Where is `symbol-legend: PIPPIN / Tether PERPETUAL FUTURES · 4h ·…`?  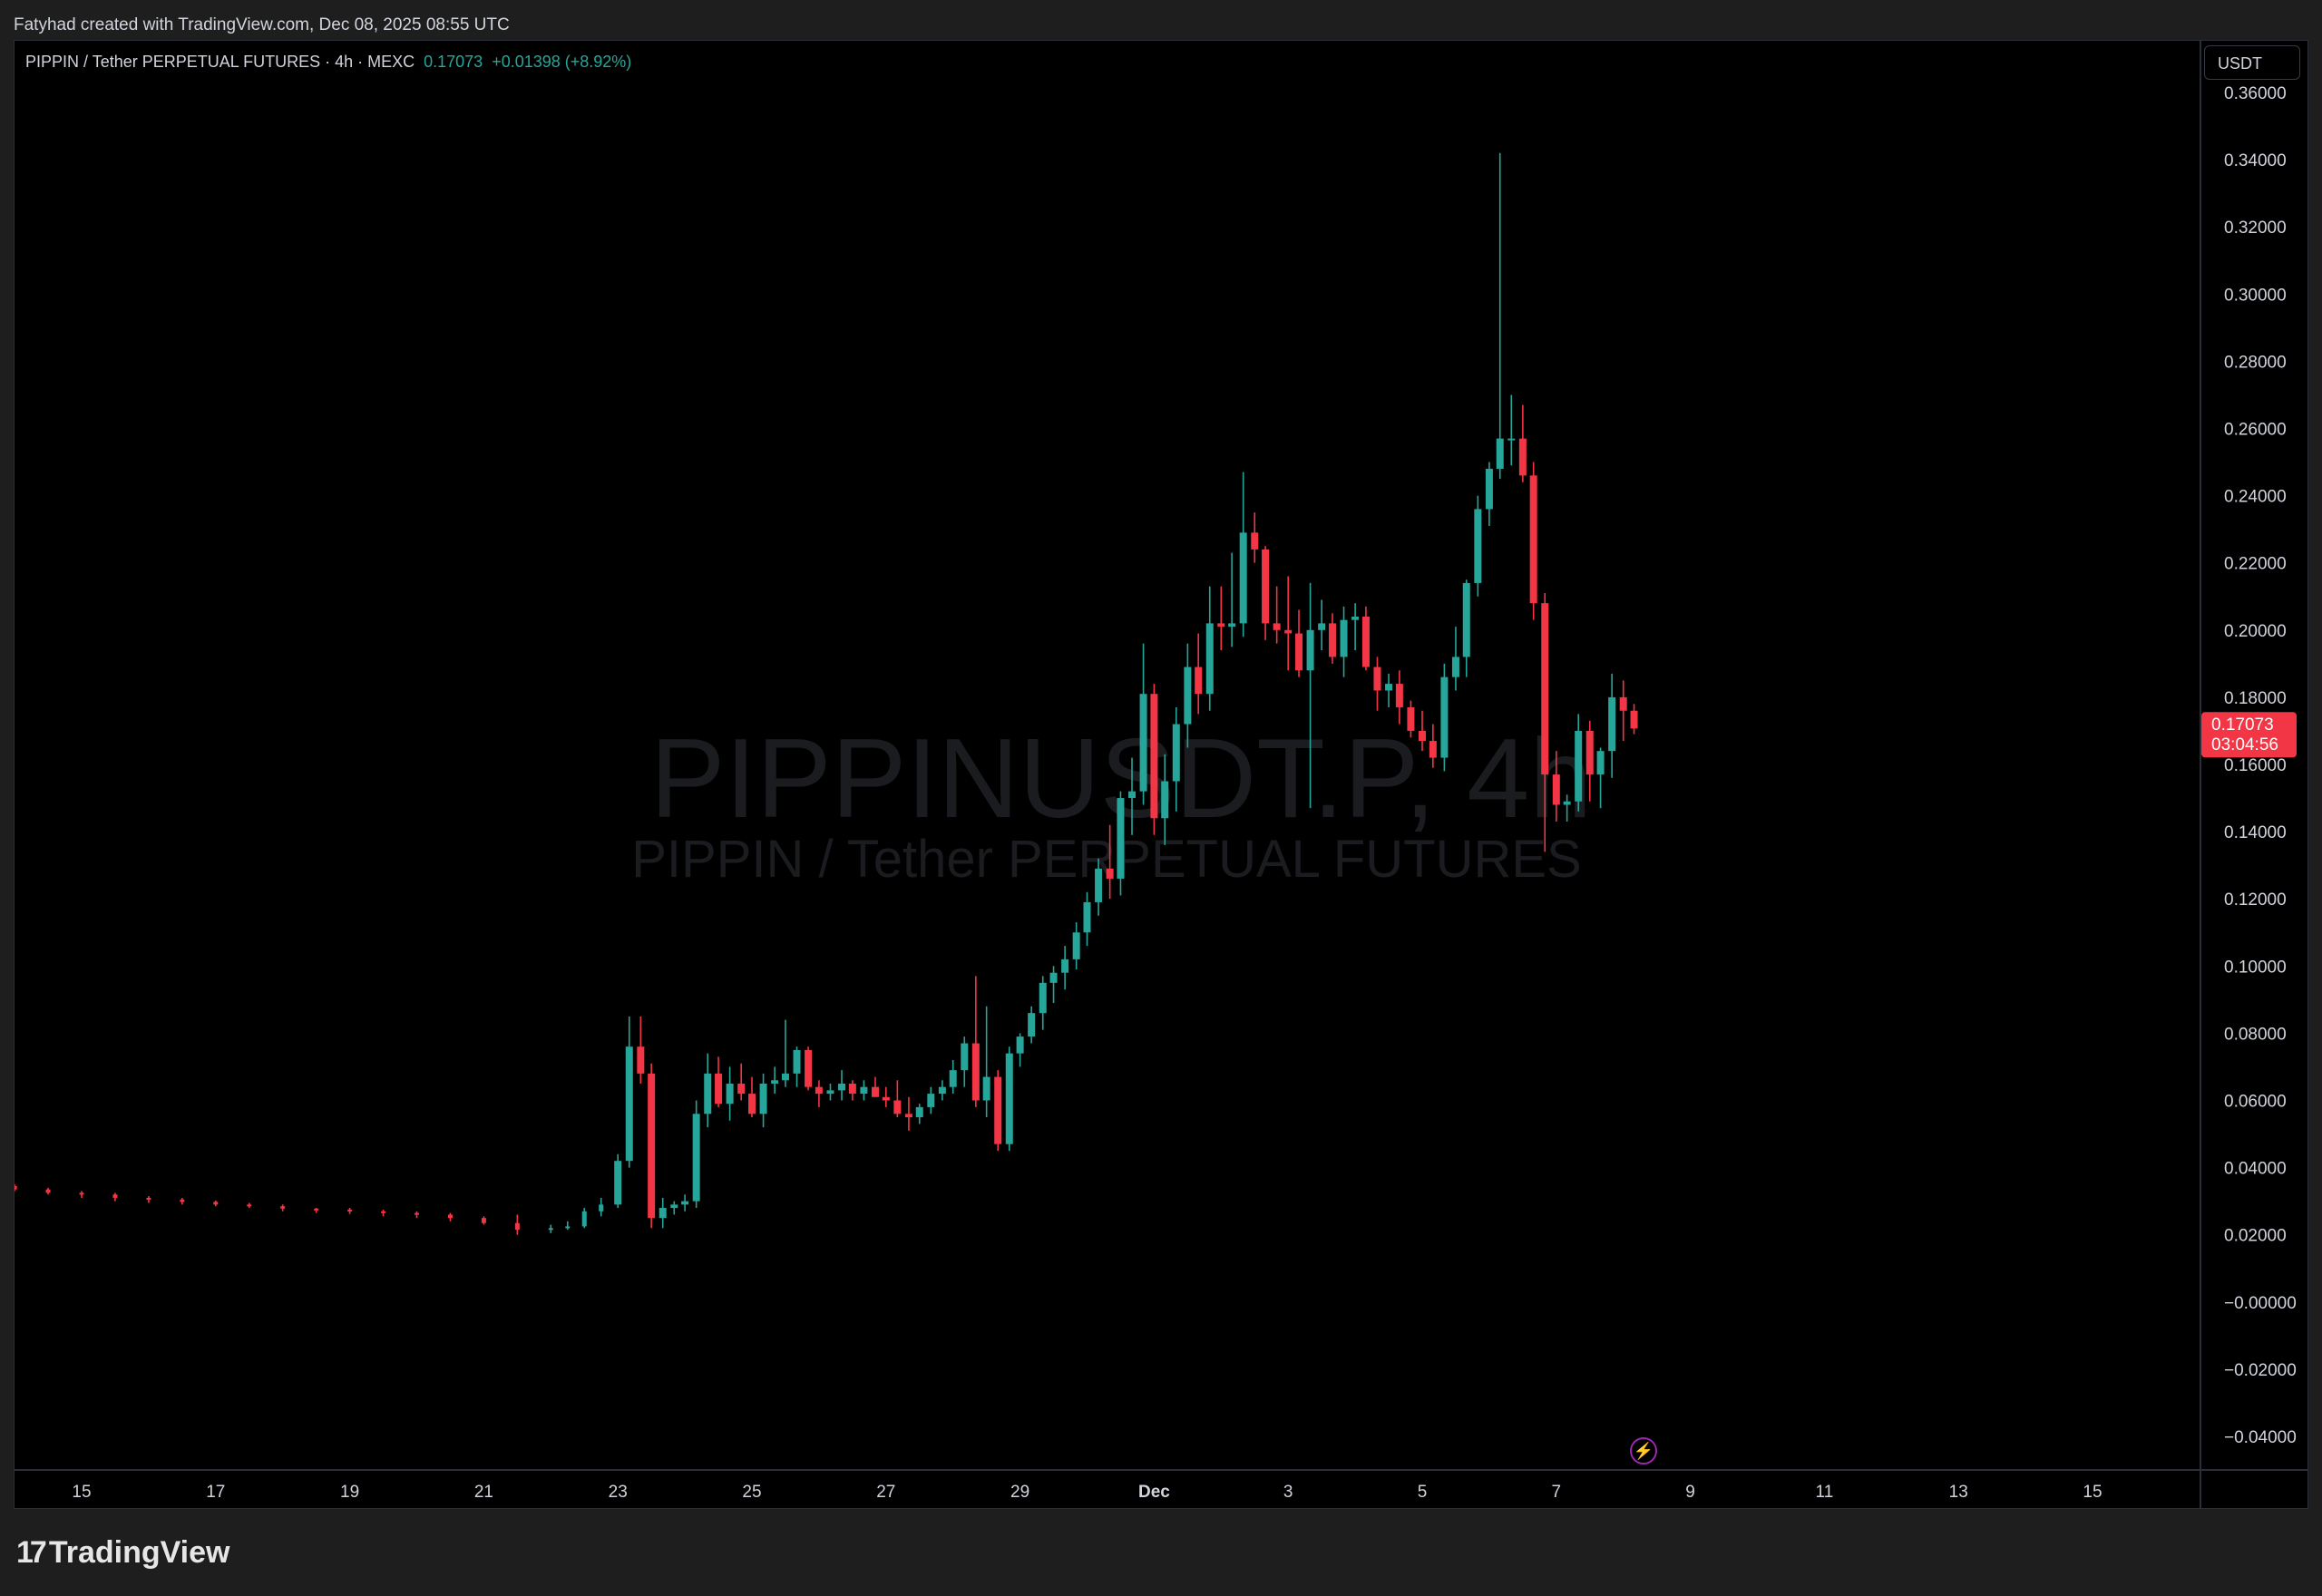 symbol-legend: PIPPIN / Tether PERPETUAL FUTURES · 4h ·… is located at coordinates (328, 62).